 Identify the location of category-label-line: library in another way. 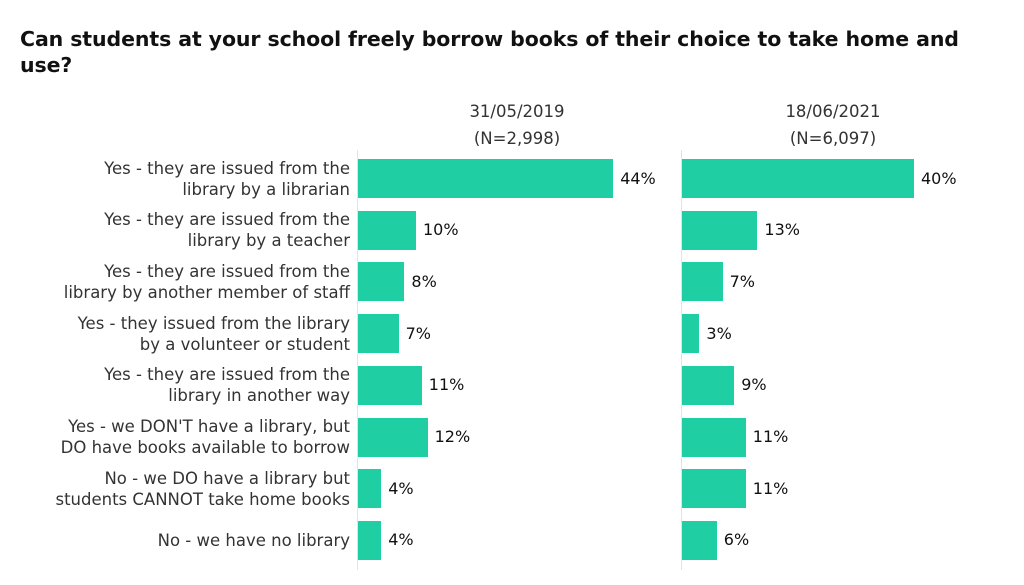
(259, 396).